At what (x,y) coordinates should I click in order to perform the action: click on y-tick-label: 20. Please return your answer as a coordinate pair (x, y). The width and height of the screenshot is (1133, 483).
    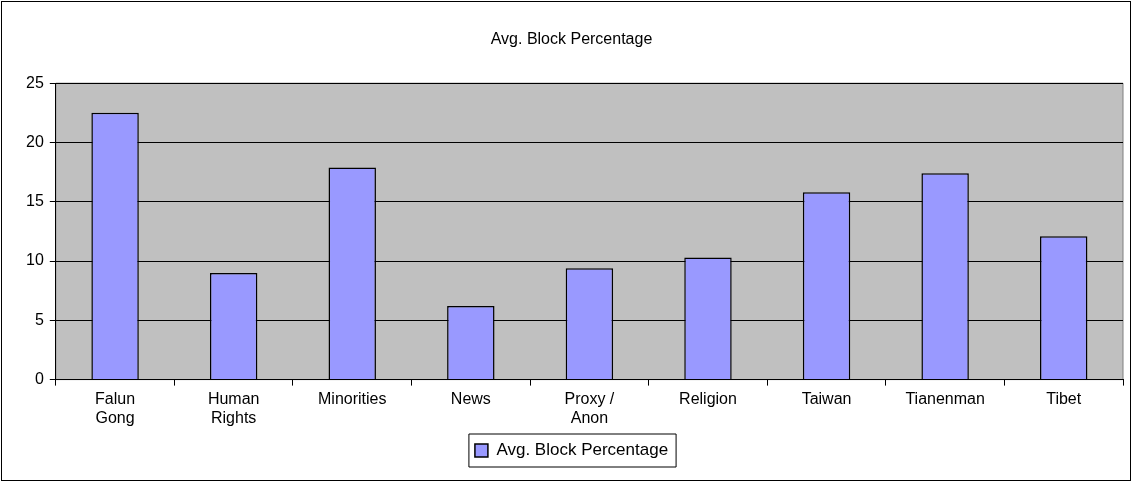
    Looking at the image, I should click on (35, 141).